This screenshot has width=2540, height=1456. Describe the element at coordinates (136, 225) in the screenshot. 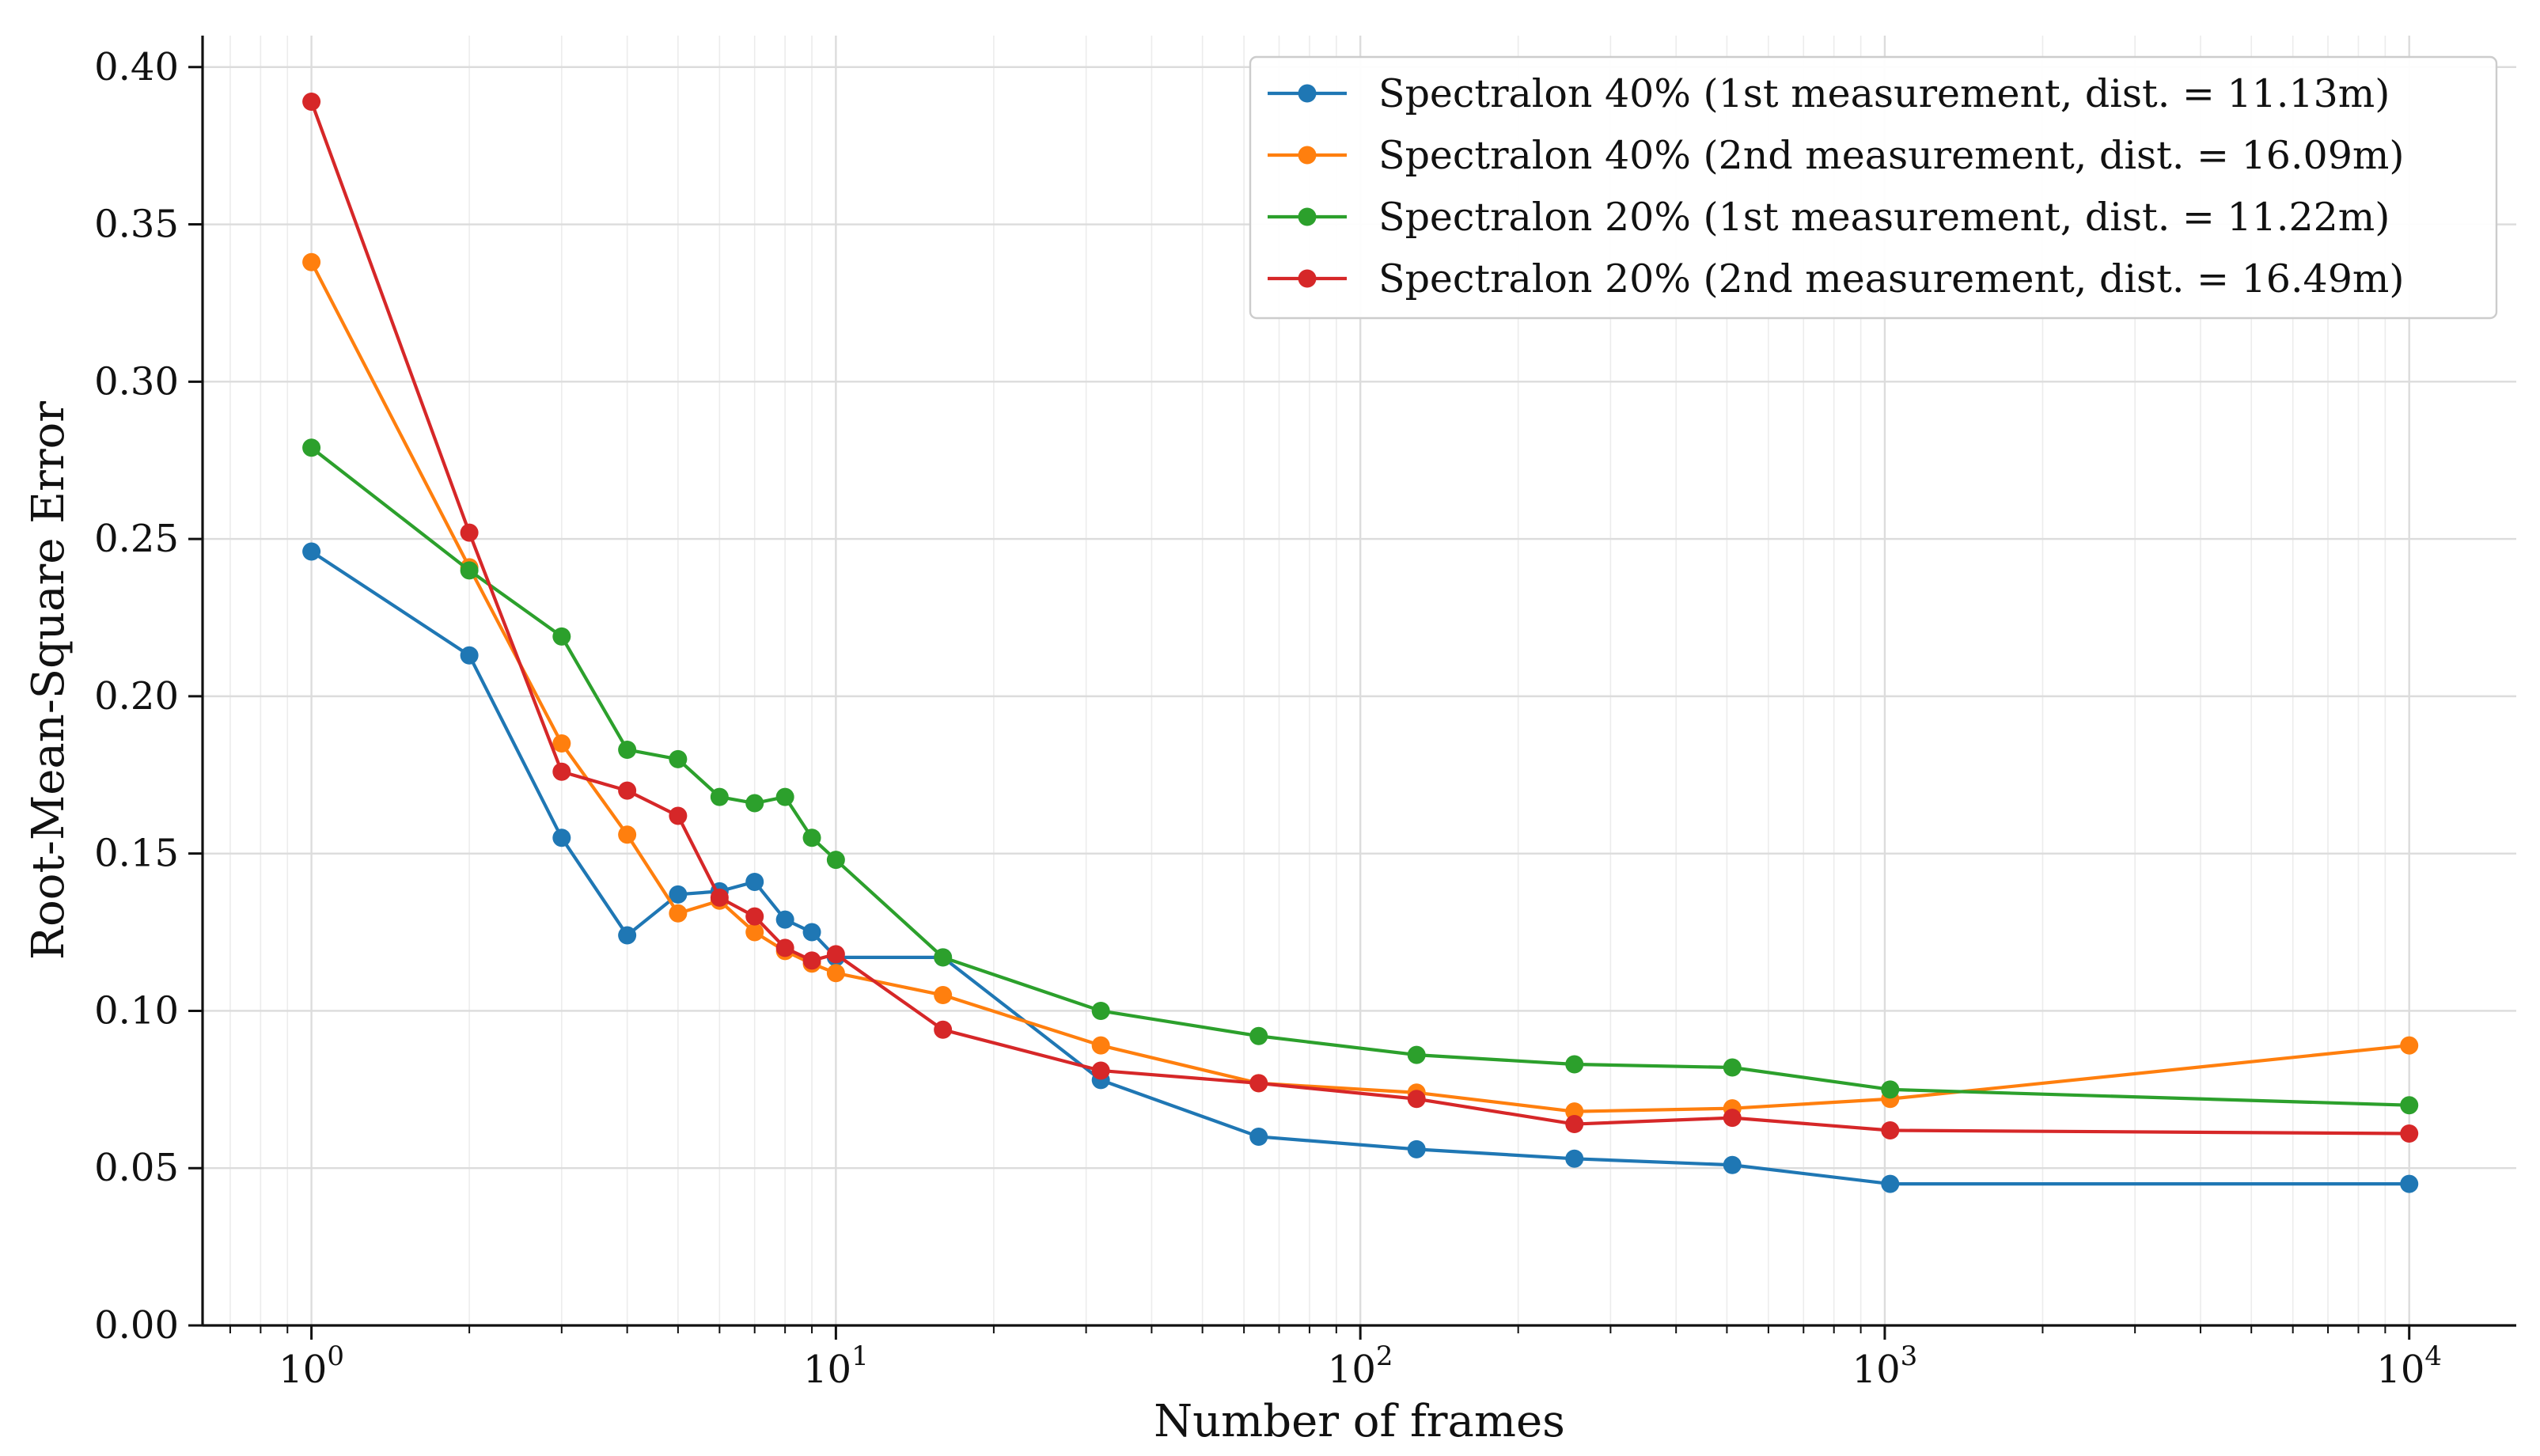

I see `y-tick-label: 0.35` at that location.